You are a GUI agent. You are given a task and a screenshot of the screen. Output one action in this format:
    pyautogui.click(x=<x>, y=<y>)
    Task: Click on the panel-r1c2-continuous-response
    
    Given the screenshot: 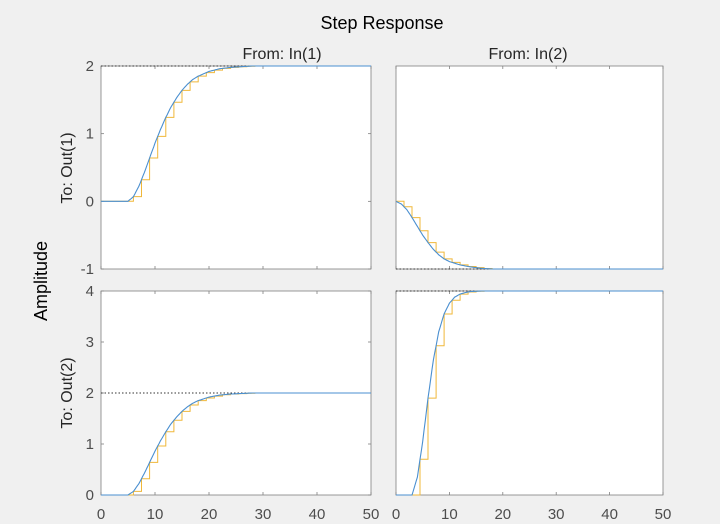 What is the action you would take?
    pyautogui.click(x=529, y=235)
    